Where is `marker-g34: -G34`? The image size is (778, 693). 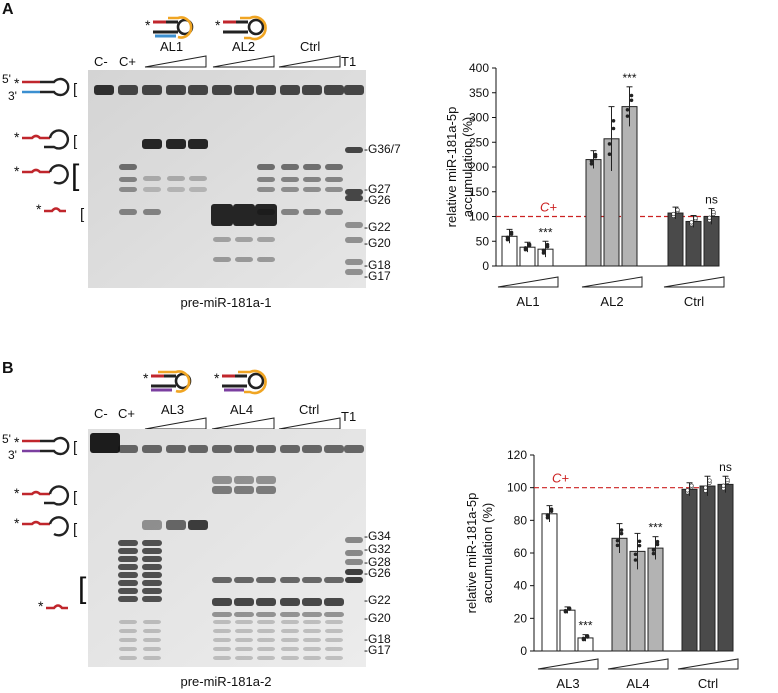
marker-g34: -G34 is located at coordinates (377, 536).